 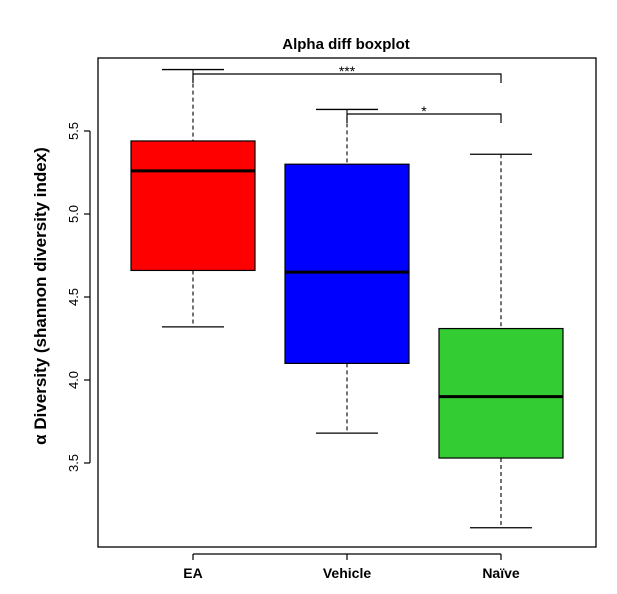 I want to click on chart-title: Alpha diff boxplot, so click(x=345, y=44).